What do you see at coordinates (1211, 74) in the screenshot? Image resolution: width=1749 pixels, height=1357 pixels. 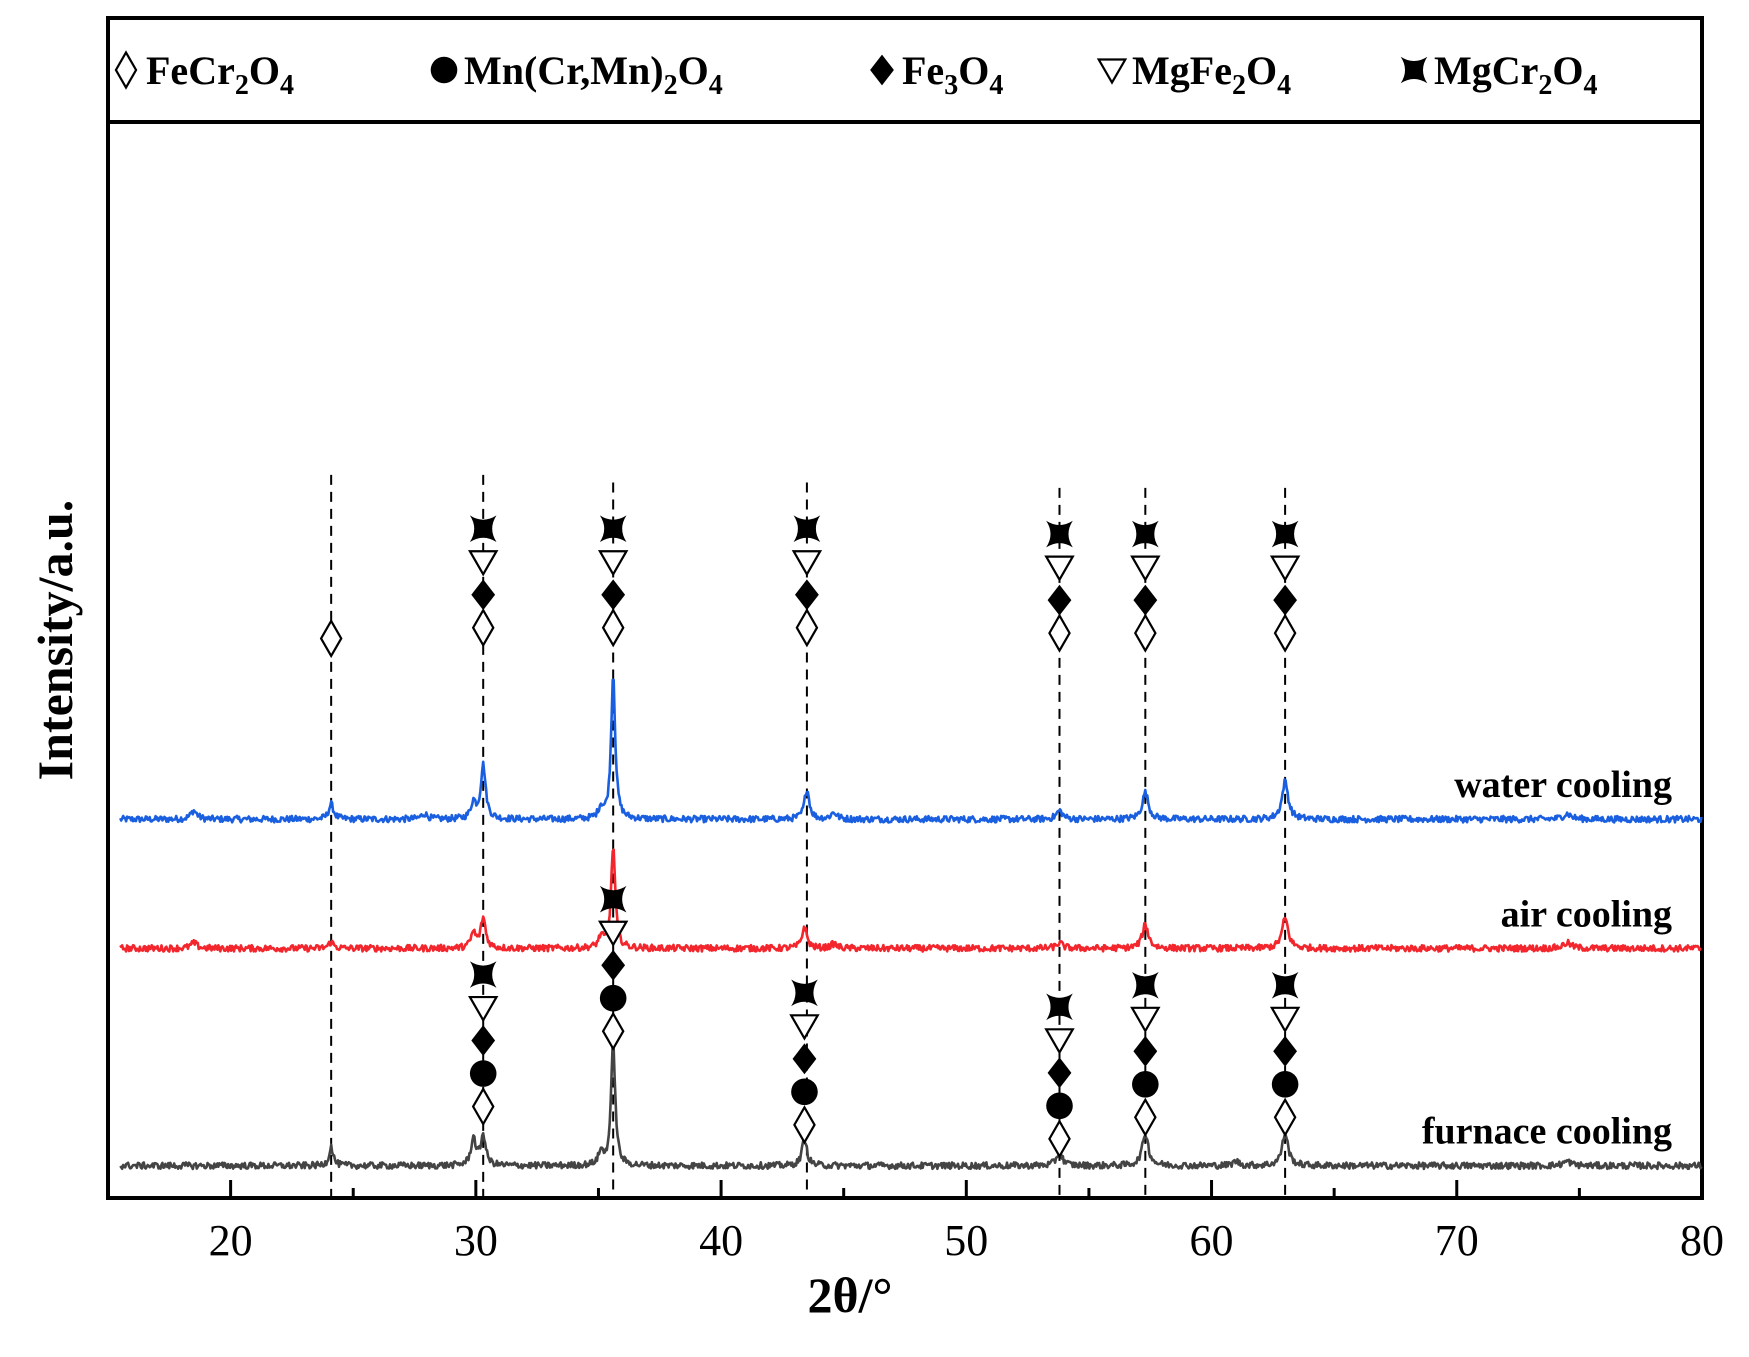 I see `legend-label: MgFe2O4` at bounding box center [1211, 74].